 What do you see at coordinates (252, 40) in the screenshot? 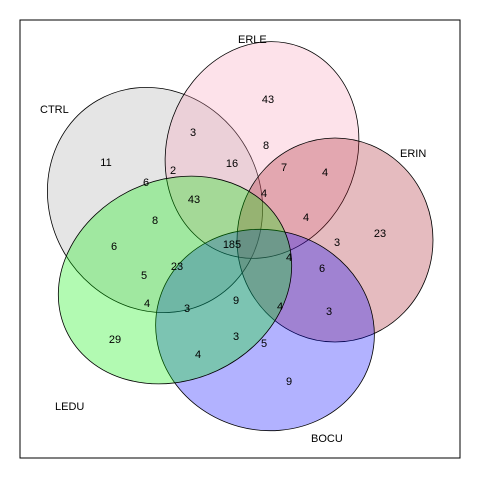
I see `set-label-erle: ERLE` at bounding box center [252, 40].